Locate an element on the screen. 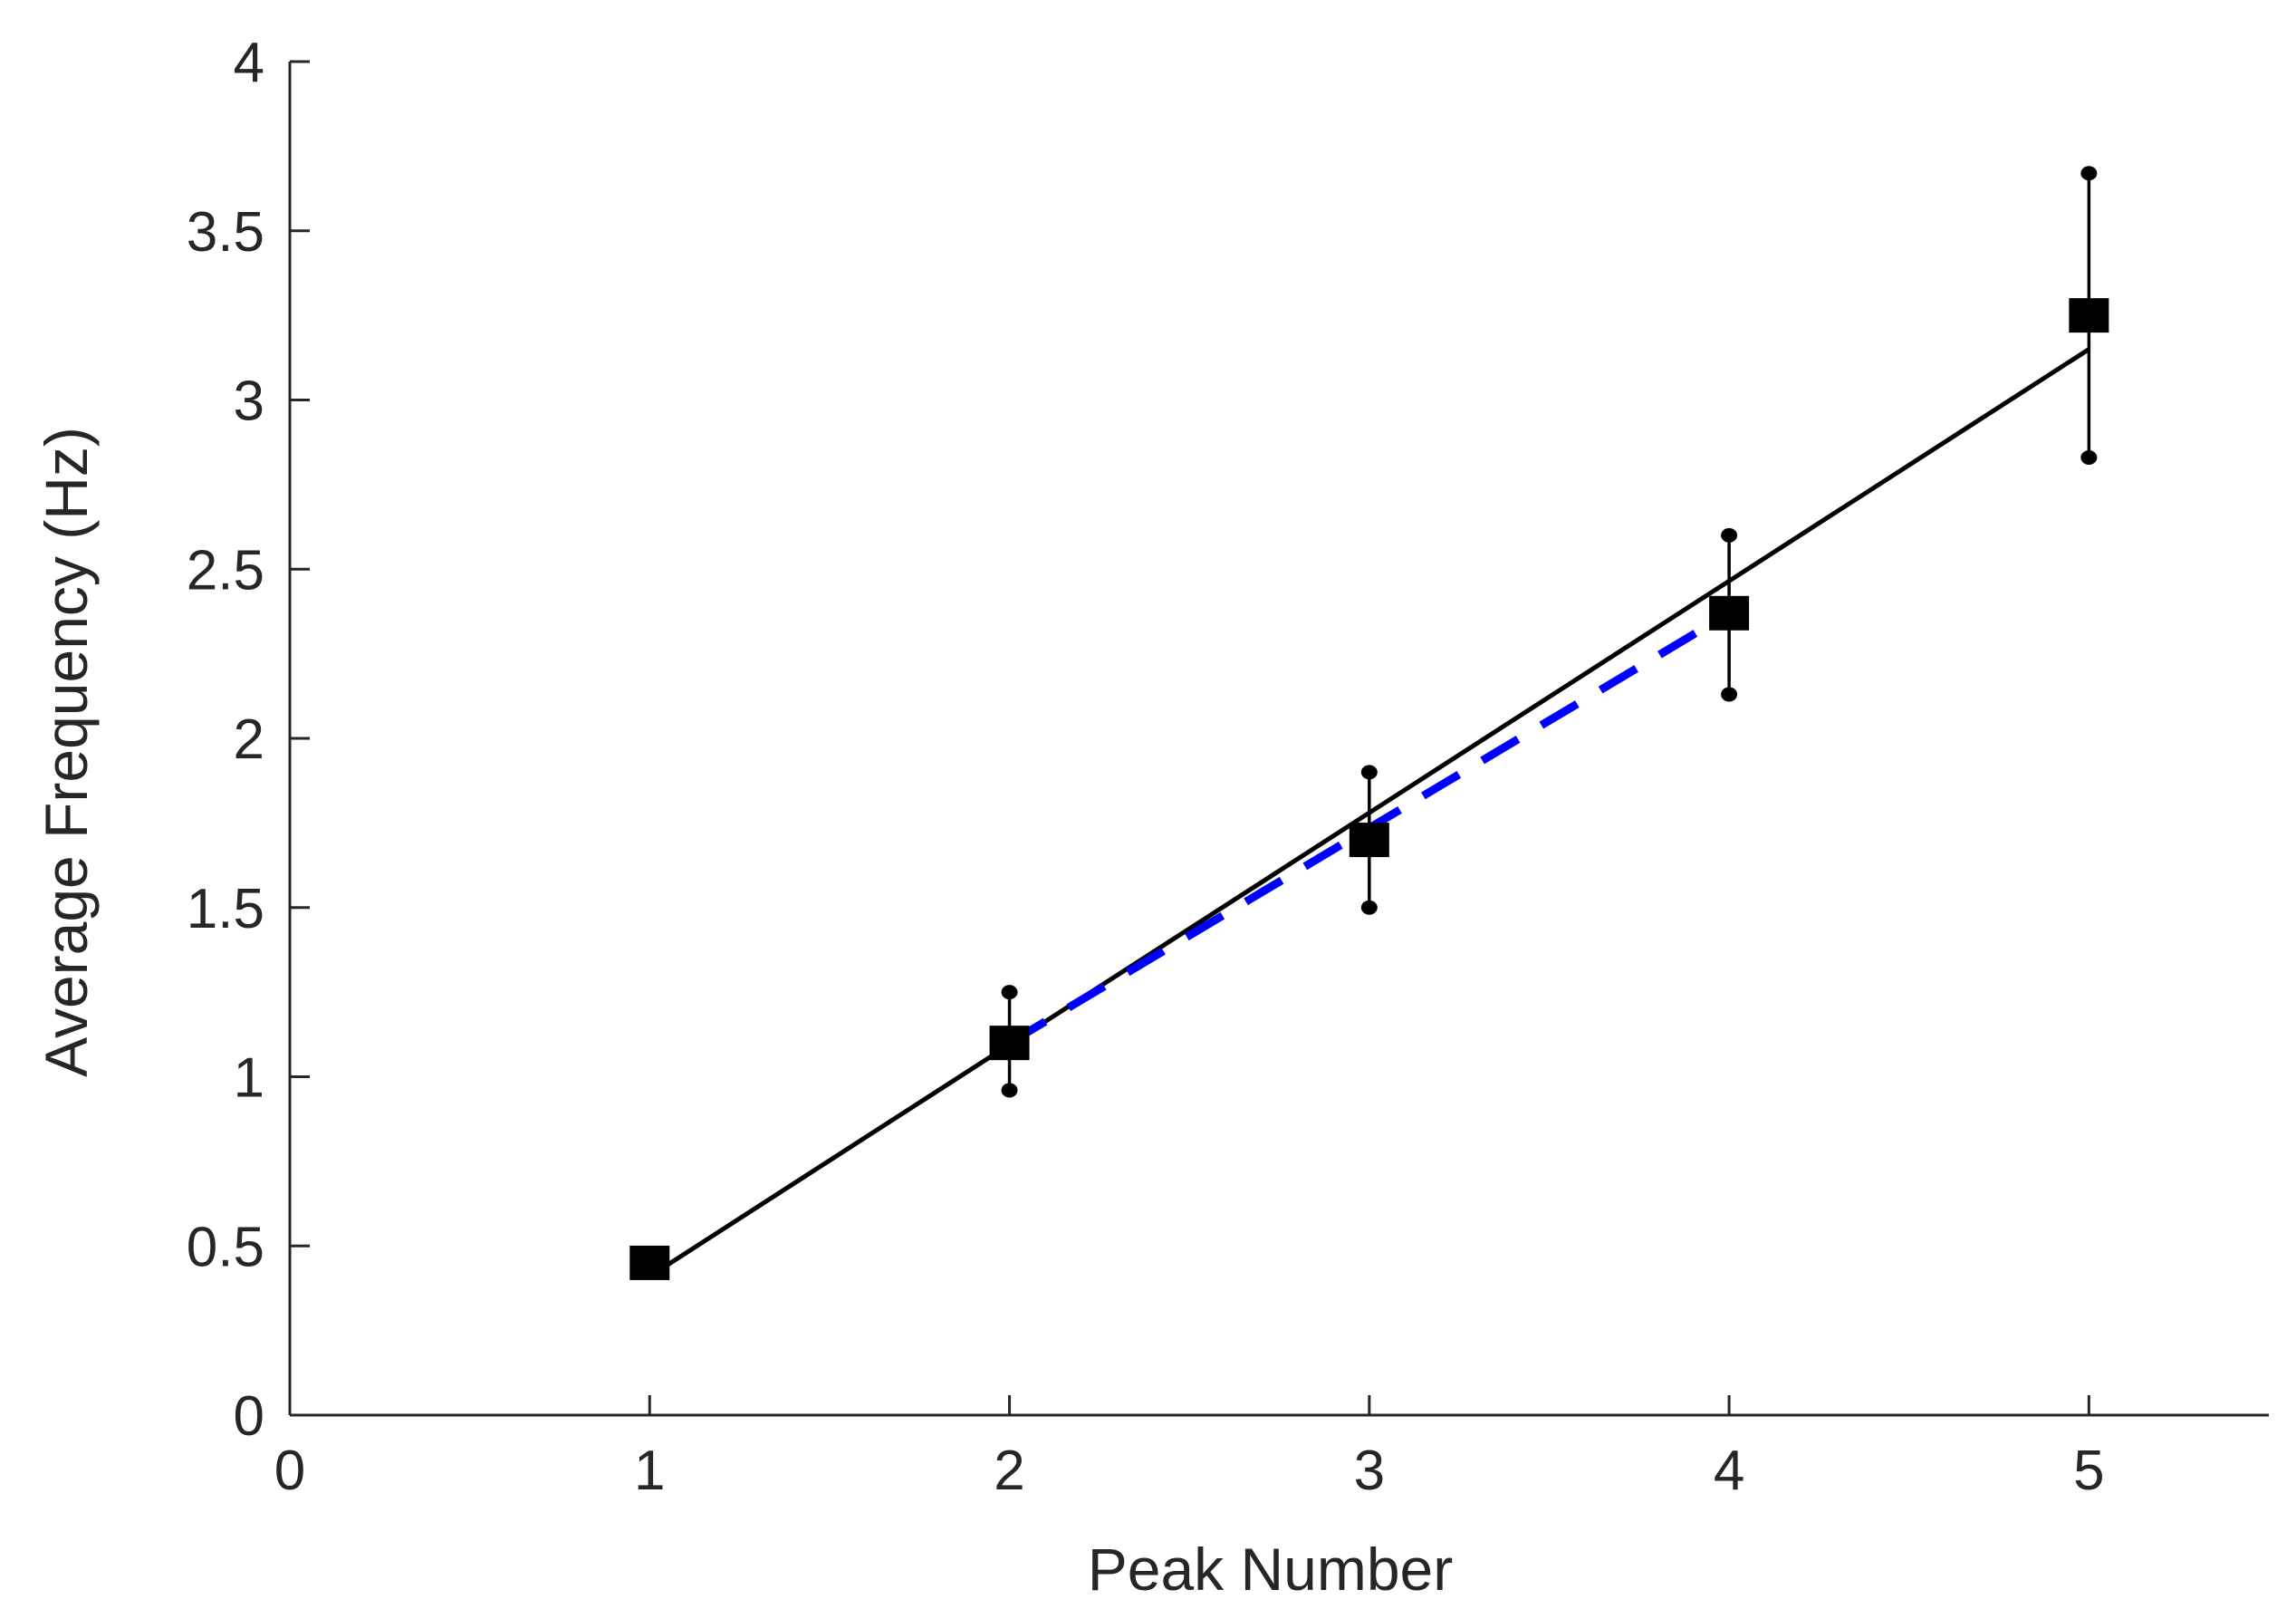  x-axis-label: Peak Number is located at coordinates (1271, 1569).